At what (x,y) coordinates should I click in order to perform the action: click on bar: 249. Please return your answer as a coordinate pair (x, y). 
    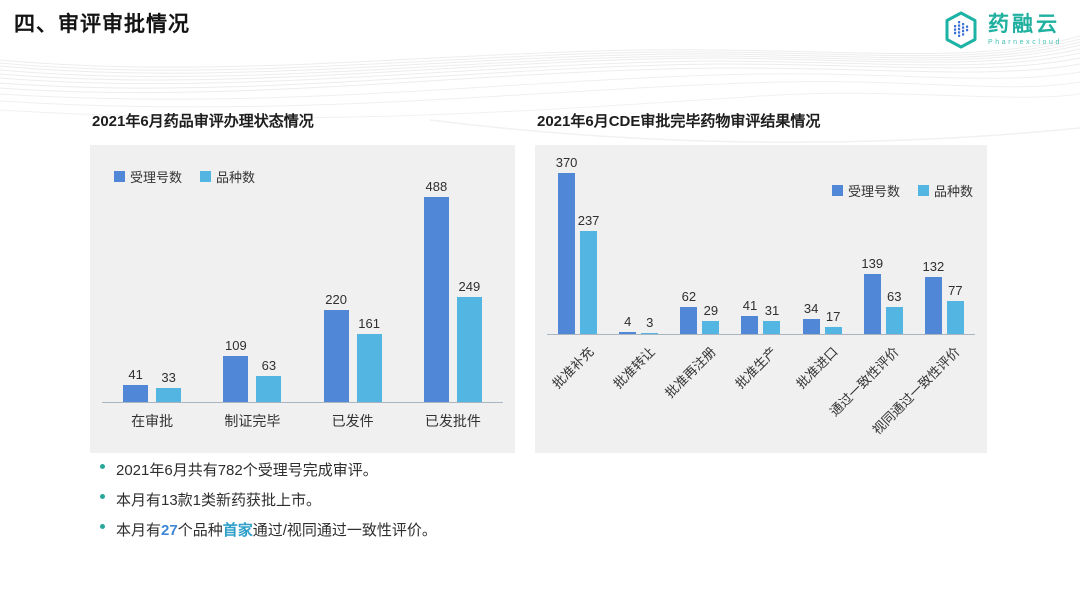
    Looking at the image, I should click on (469, 340).